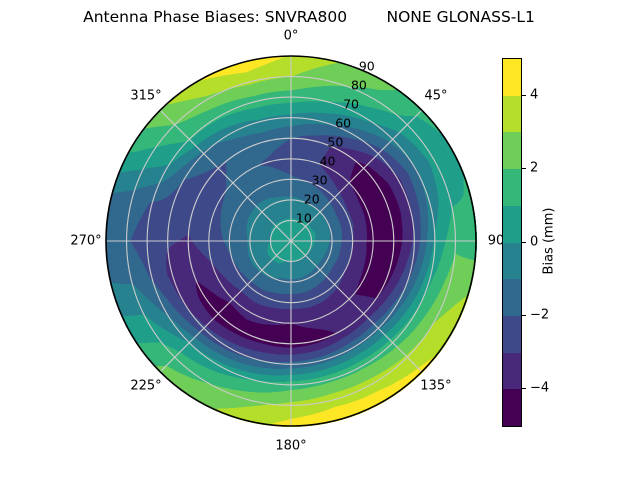  Describe the element at coordinates (86, 241) in the screenshot. I see `angular-tick-label-270: 270°` at that location.